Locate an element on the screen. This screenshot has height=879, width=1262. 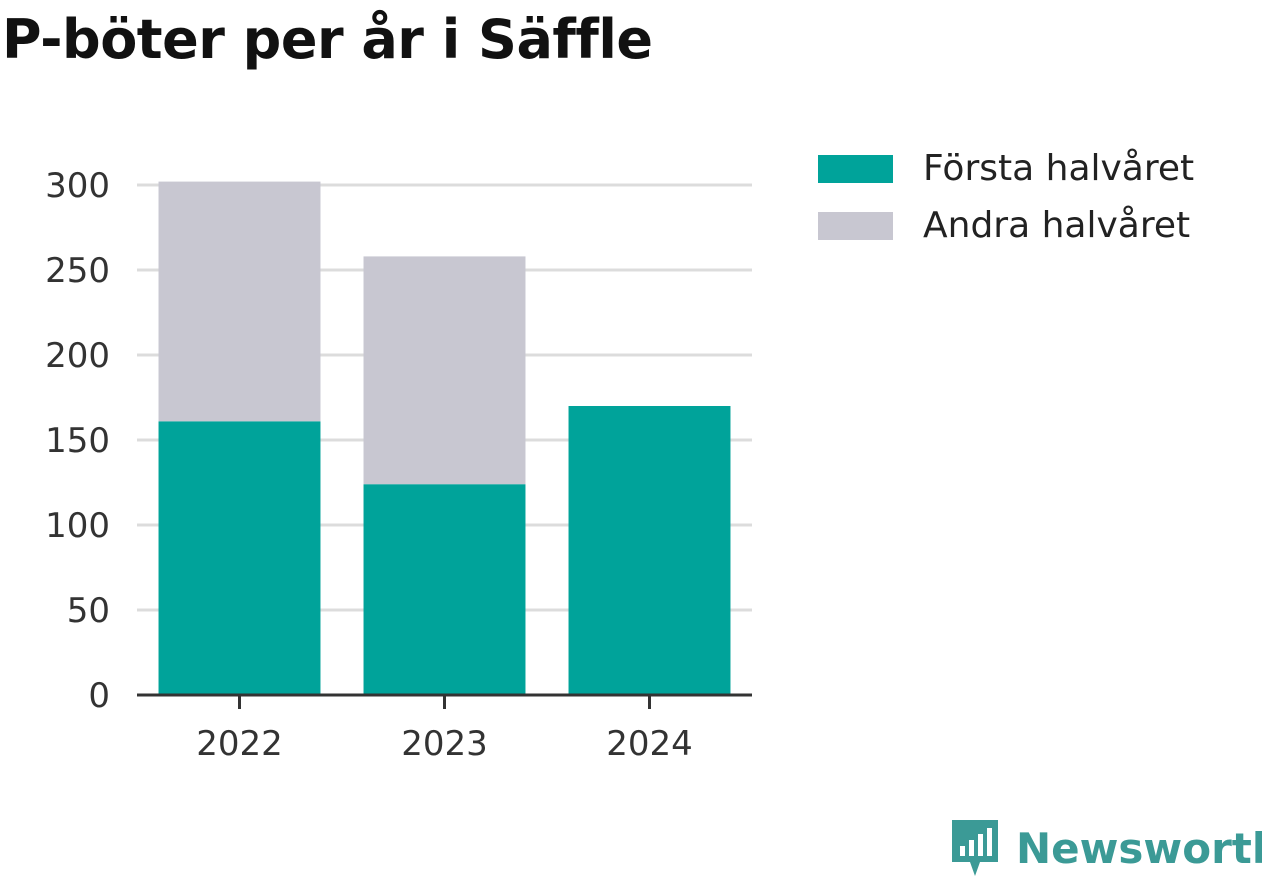
legend: Första halvåret Andra halvåret is located at coordinates (1006, 197).